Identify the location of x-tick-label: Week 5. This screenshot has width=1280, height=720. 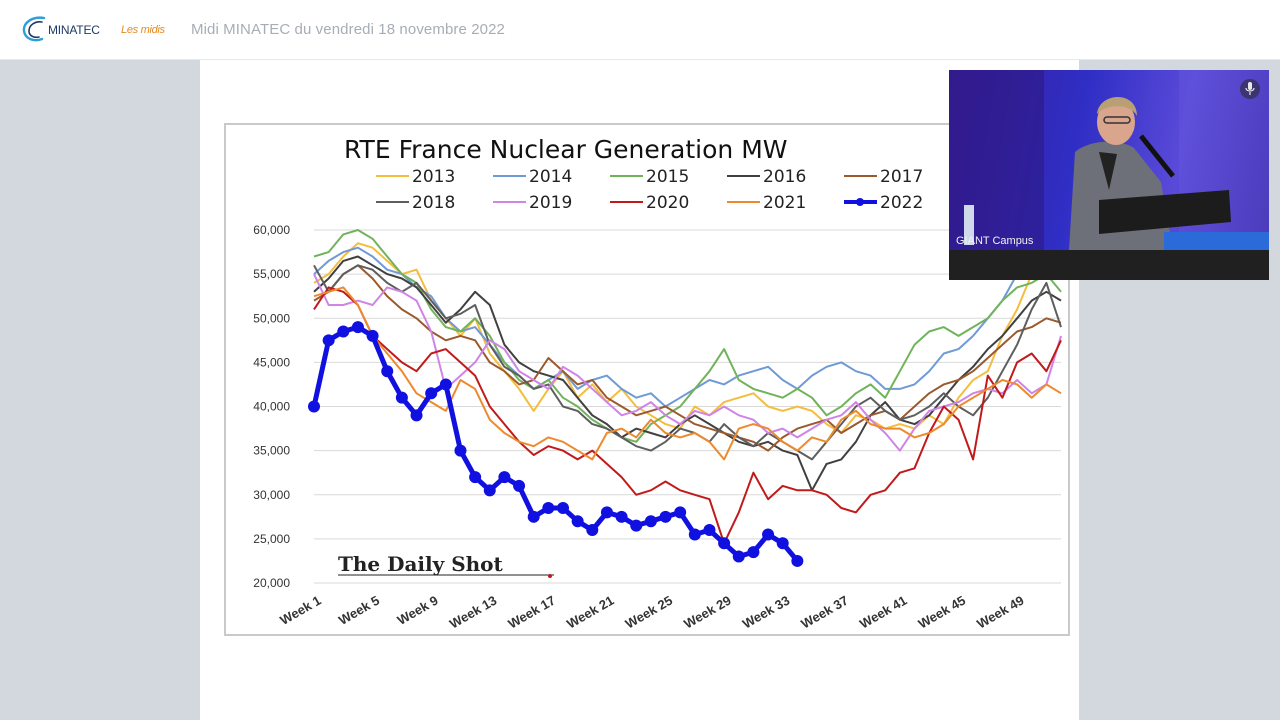
(359, 610).